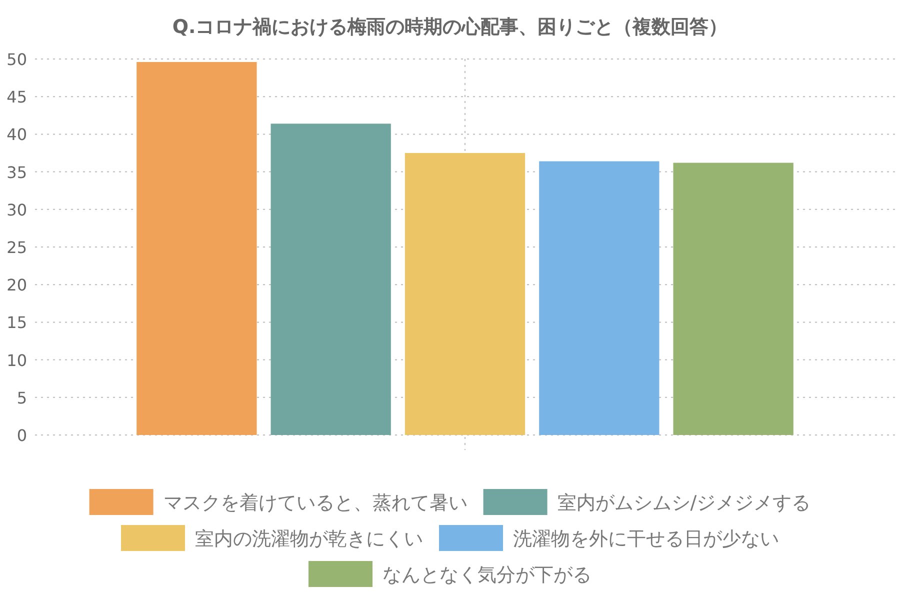 Image resolution: width=900 pixels, height=600 pixels. I want to click on legend-label: マスクを着けていると、蒸れて暑い, so click(315, 503).